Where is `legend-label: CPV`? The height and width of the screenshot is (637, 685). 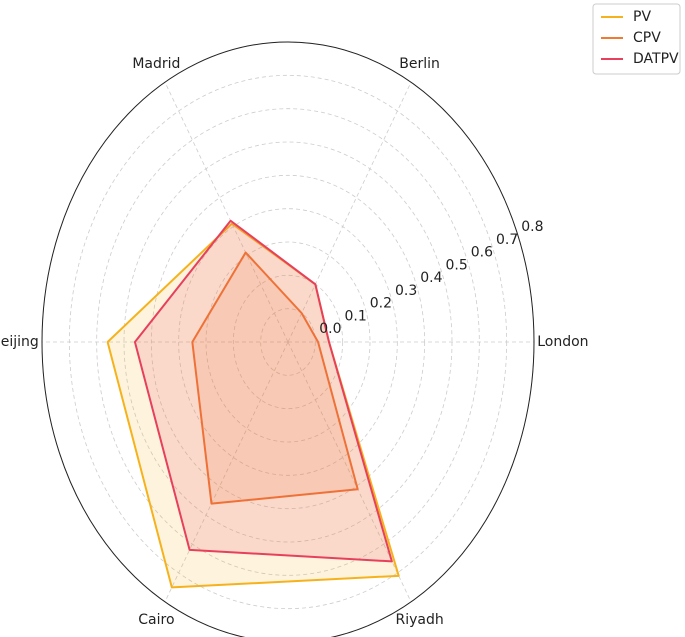 legend-label: CPV is located at coordinates (647, 38).